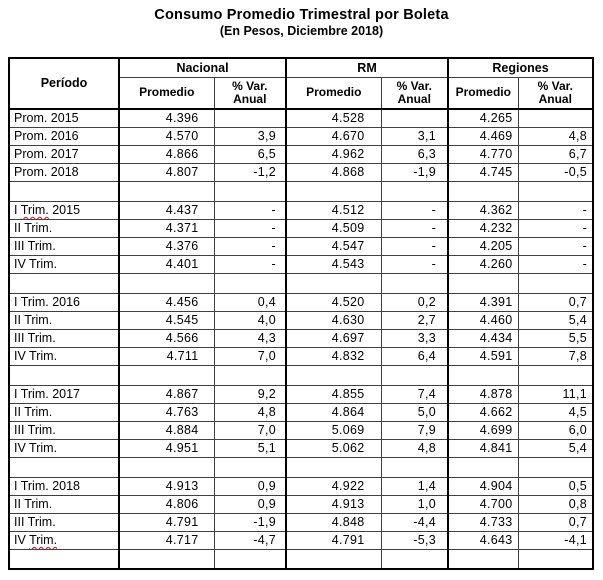 The width and height of the screenshot is (603, 580). I want to click on cell-regiones-promedio: 4.745, so click(483, 172).